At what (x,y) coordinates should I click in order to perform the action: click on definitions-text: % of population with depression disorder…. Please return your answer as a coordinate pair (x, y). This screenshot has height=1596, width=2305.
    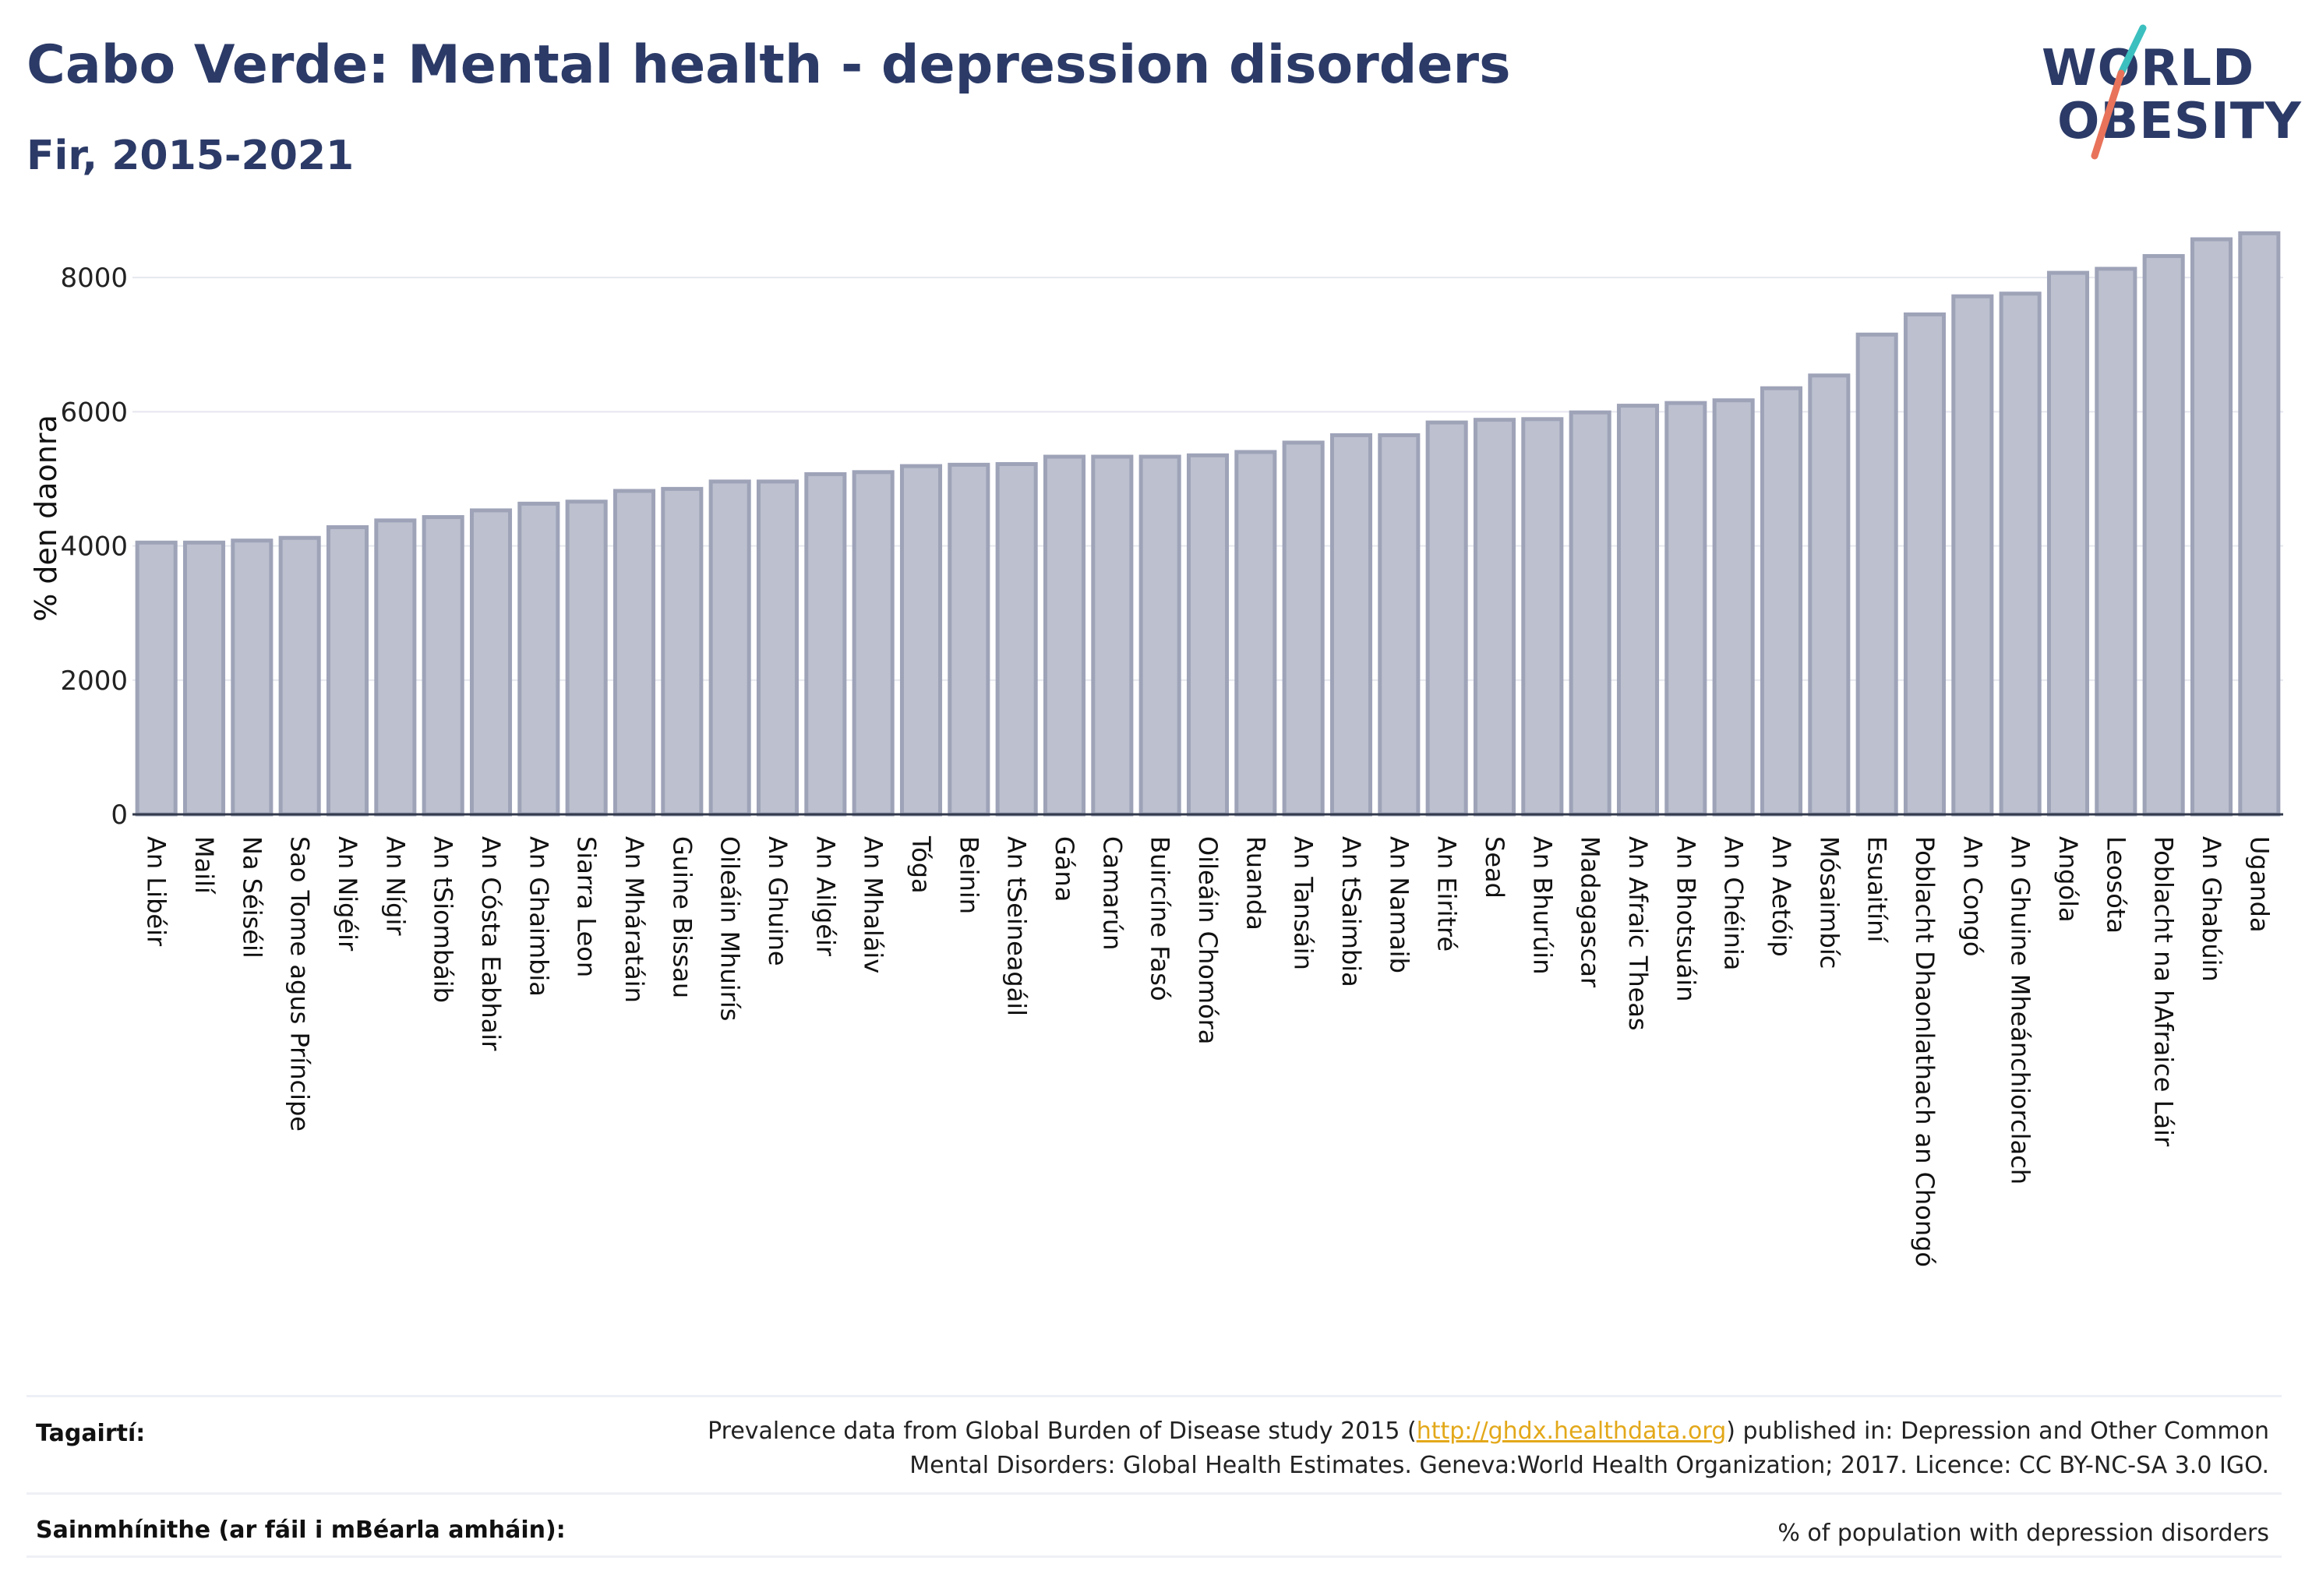
    Looking at the image, I should click on (2023, 1533).